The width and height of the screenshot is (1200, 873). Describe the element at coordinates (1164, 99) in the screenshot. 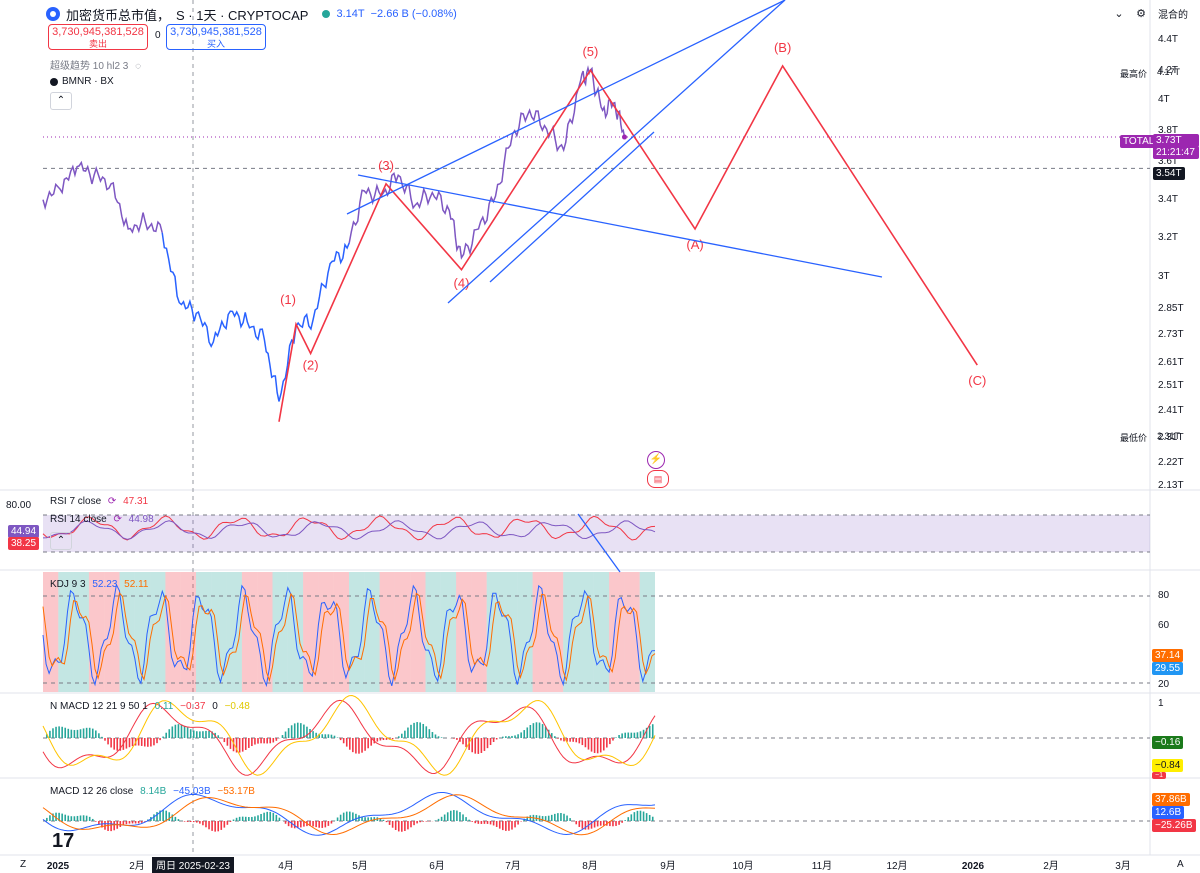

I see `price-tick: 4T` at that location.